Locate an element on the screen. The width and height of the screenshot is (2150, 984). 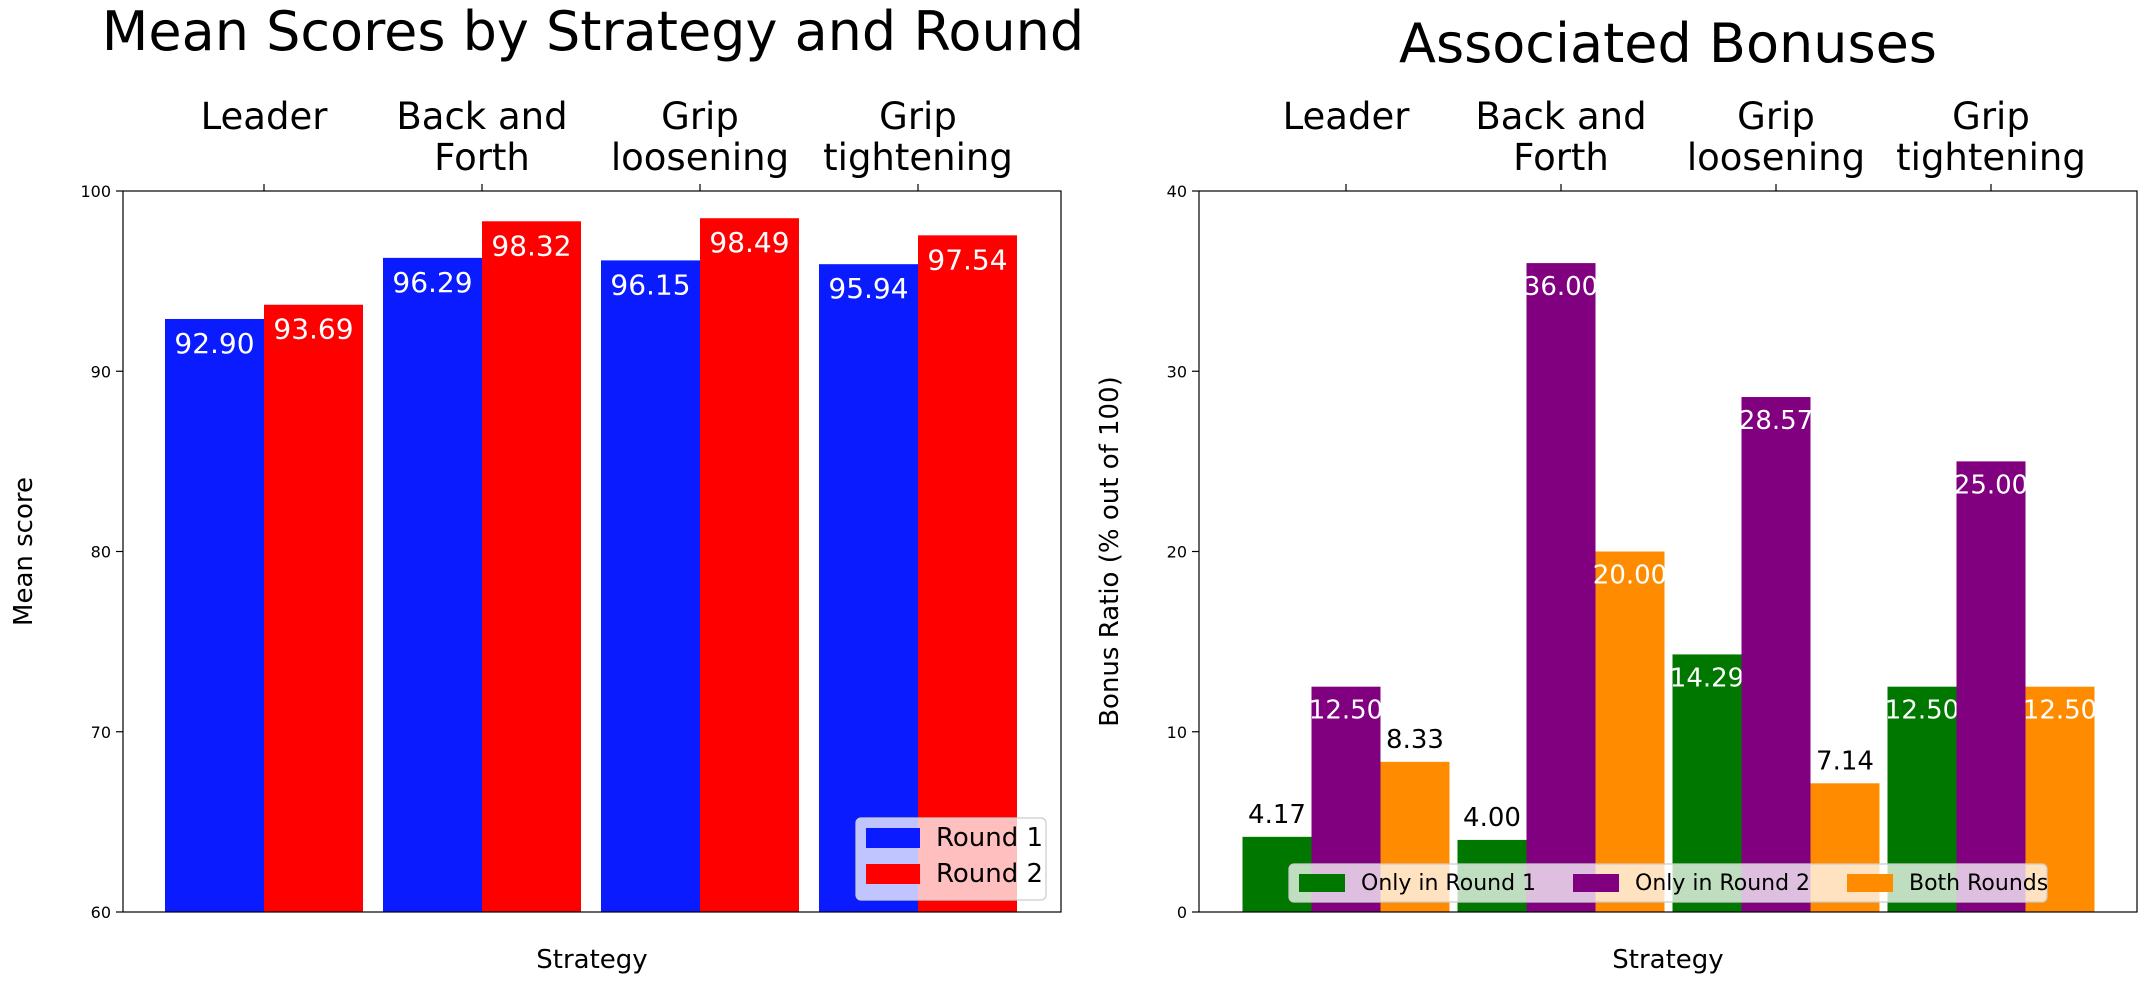
y-tick-label: 90 is located at coordinates (101, 371).